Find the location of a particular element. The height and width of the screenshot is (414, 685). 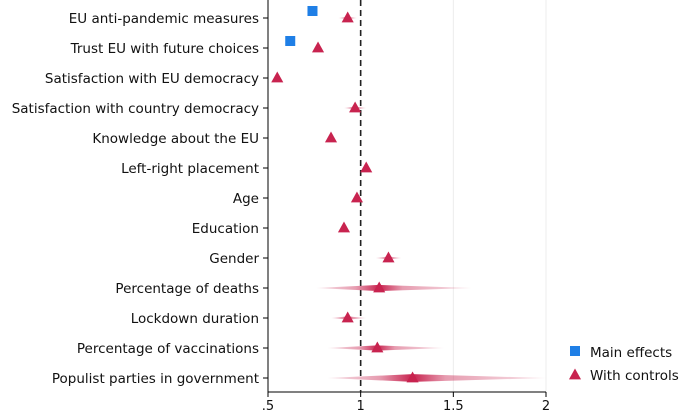

legend-square-icon is located at coordinates (575, 351).